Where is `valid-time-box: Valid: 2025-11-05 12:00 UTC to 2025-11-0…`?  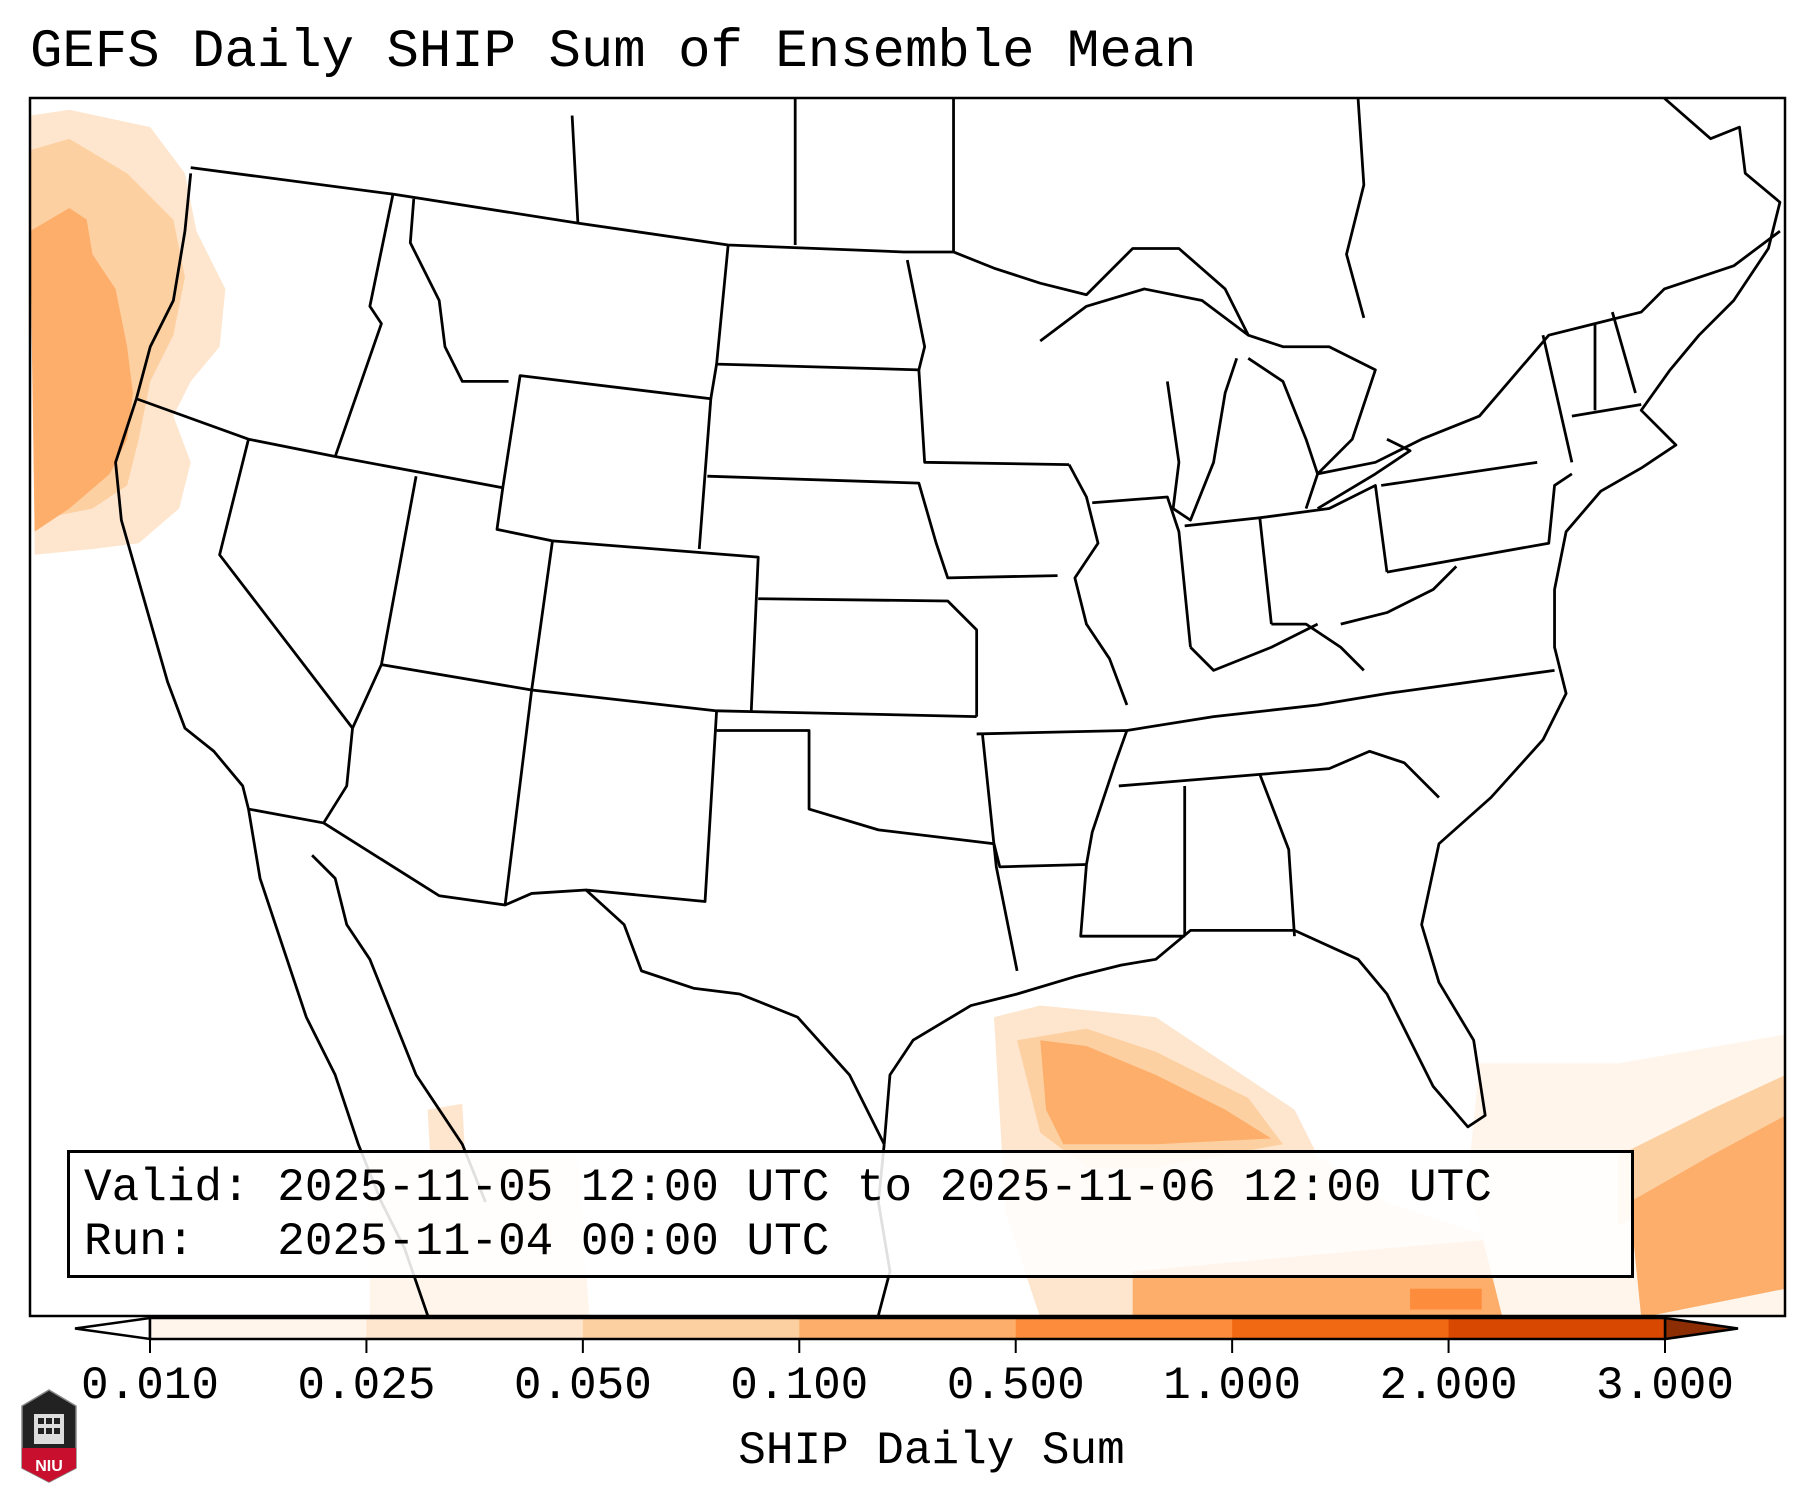
valid-time-box: Valid: 2025-11-05 12:00 UTC to 2025-11-0… is located at coordinates (850, 1214).